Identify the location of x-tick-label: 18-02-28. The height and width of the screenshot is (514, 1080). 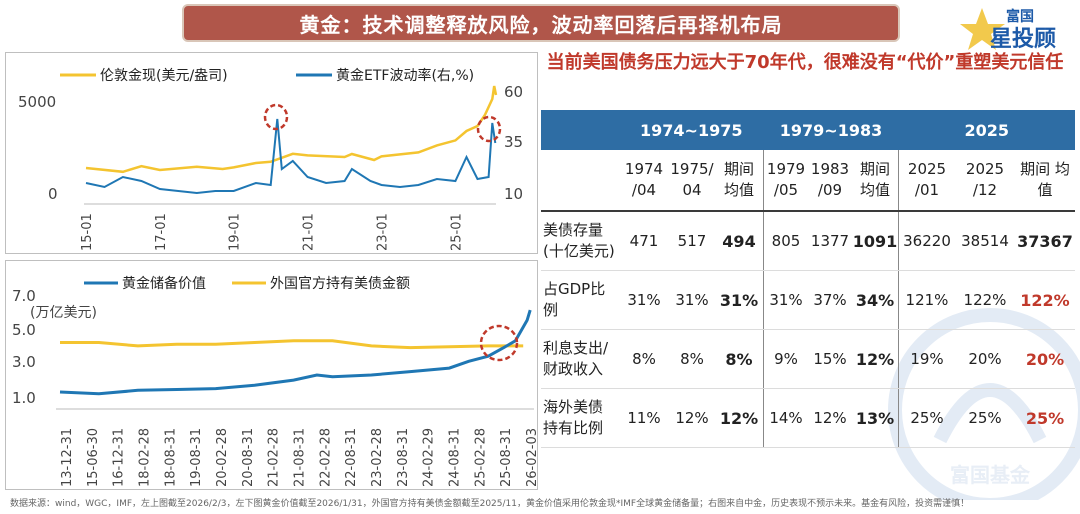
(145, 457).